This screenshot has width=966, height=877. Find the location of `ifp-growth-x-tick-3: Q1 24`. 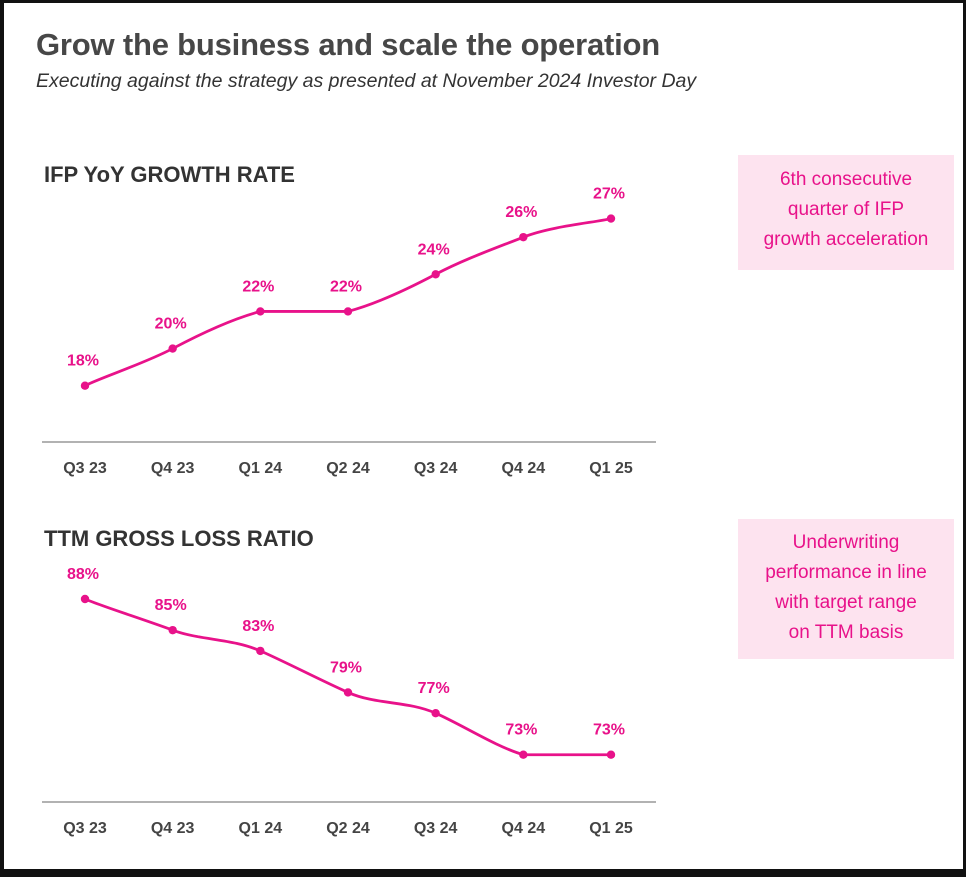

ifp-growth-x-tick-3: Q1 24 is located at coordinates (261, 468).